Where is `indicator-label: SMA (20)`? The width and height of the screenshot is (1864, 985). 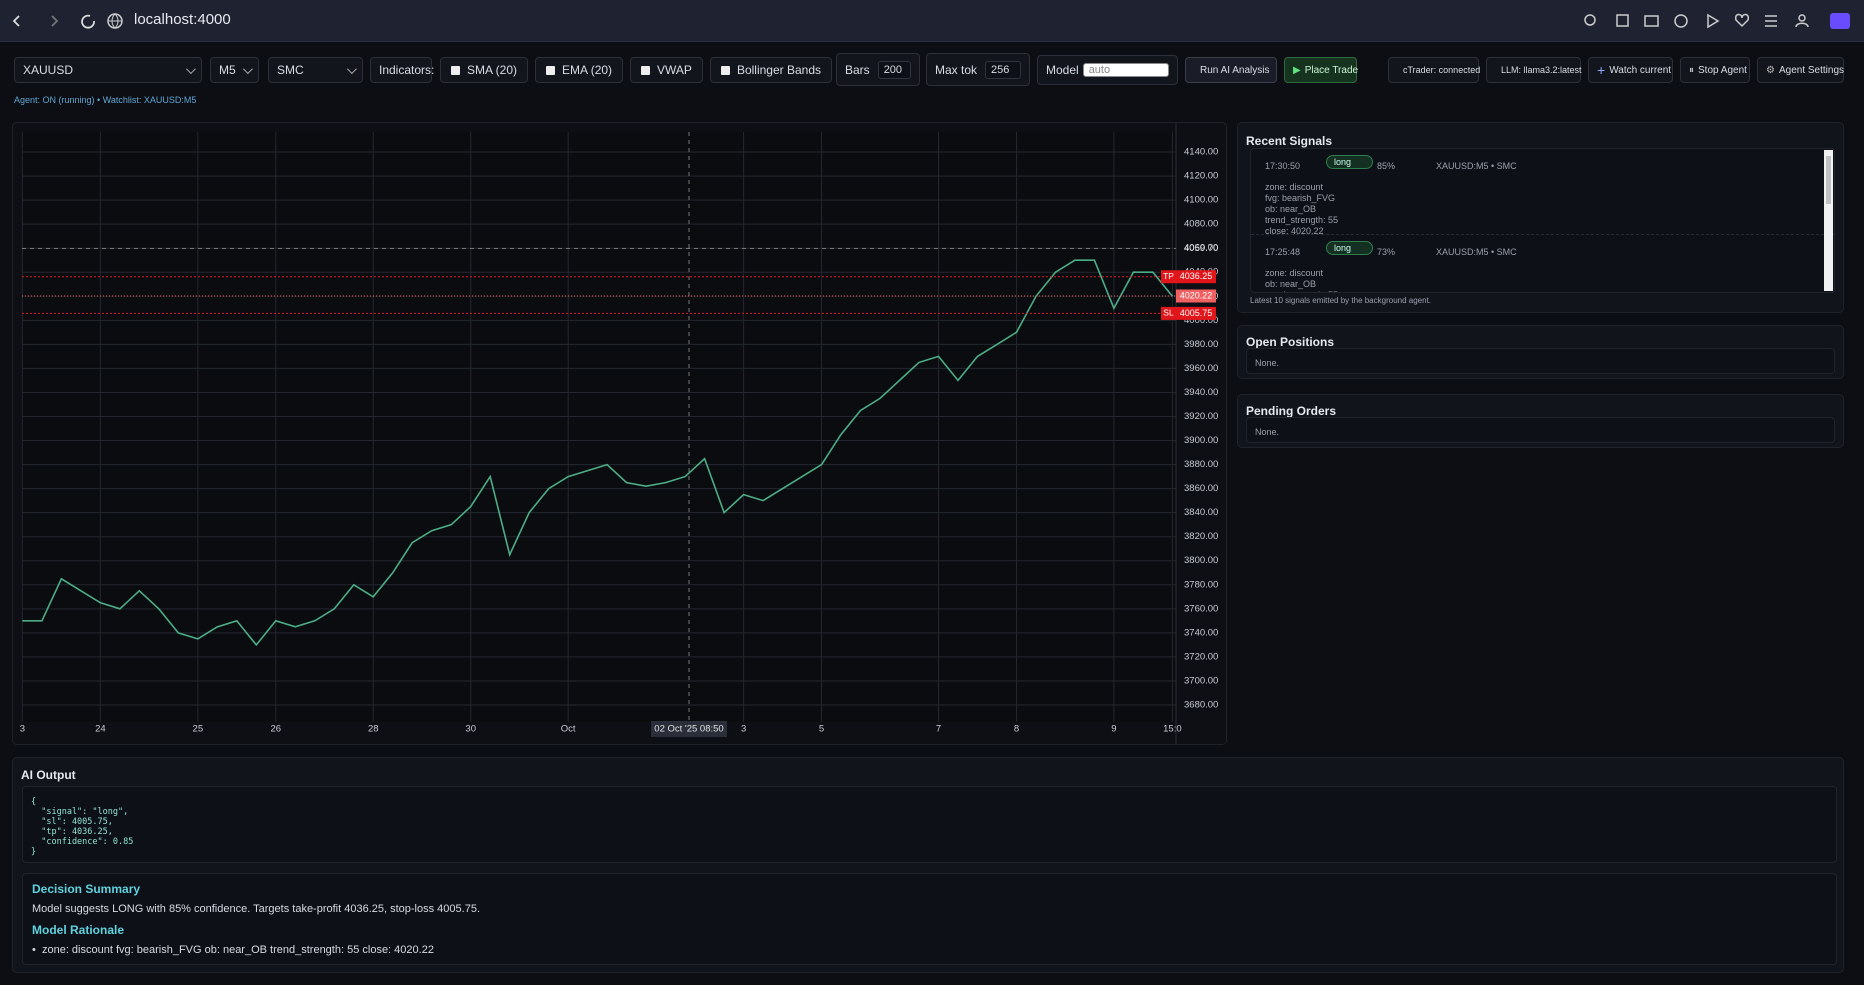
indicator-label: SMA (20) is located at coordinates (492, 70).